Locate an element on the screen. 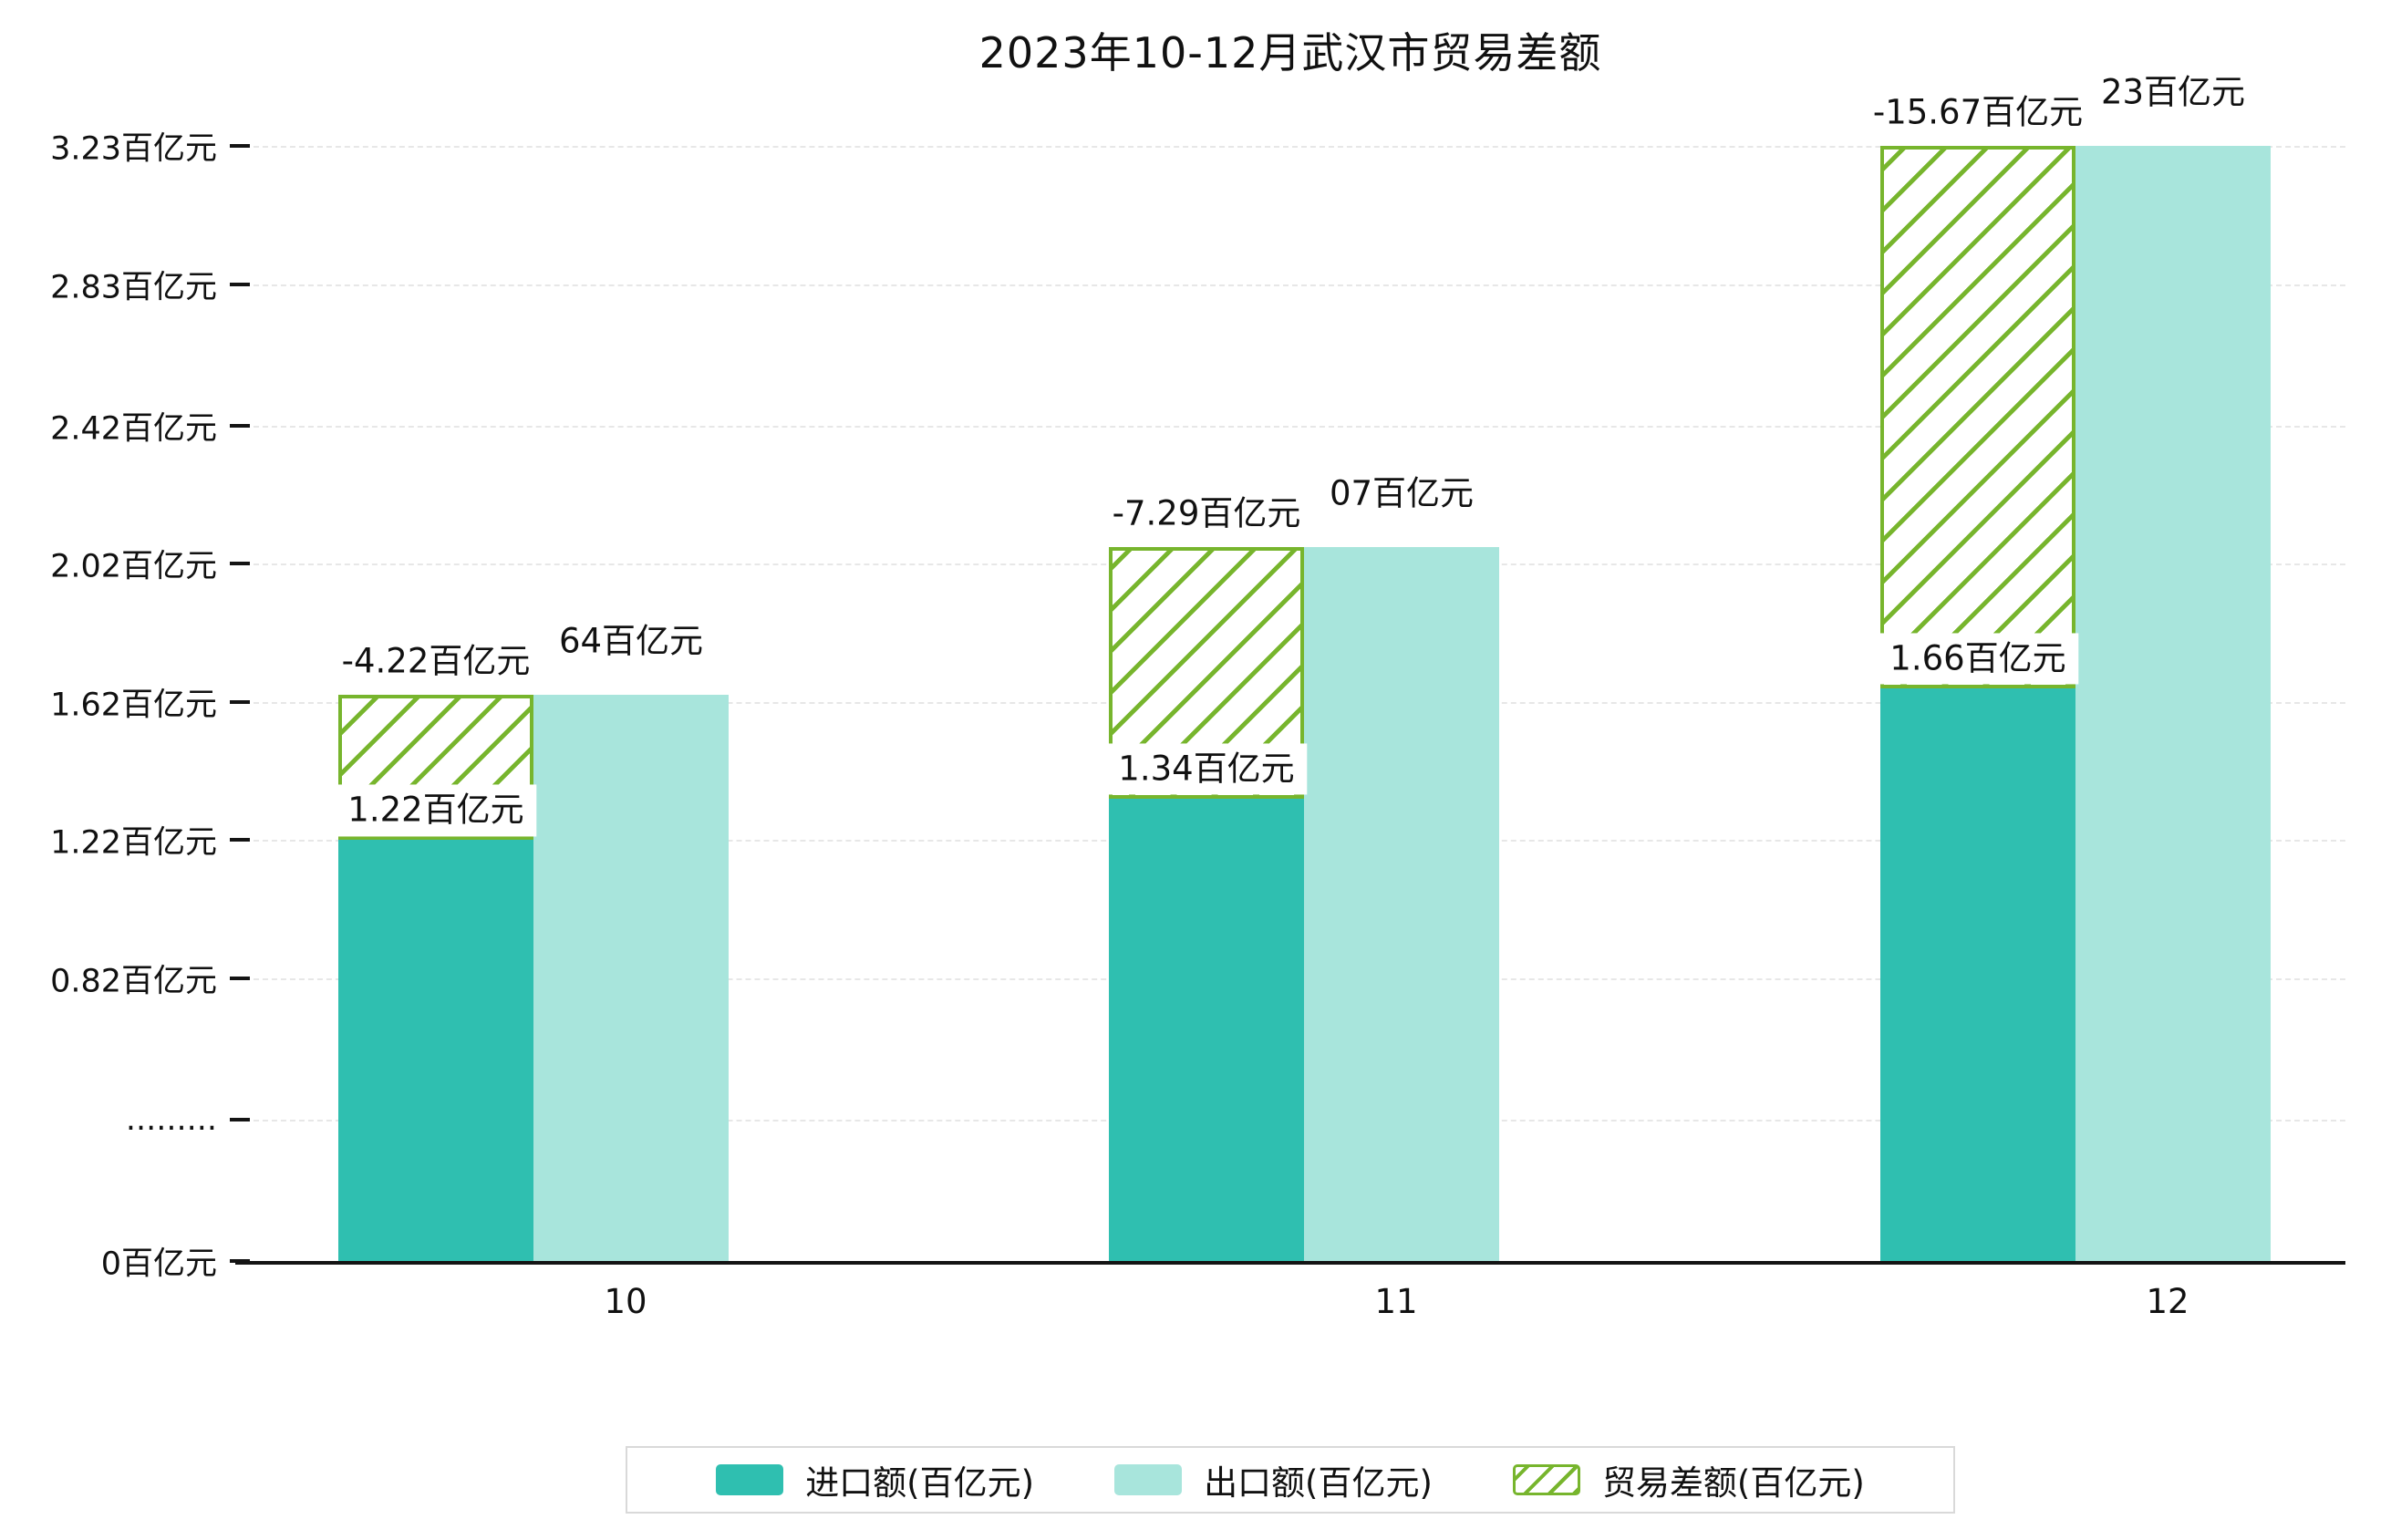 The image size is (2391, 1540). import-value-label: 1.34百亿元 is located at coordinates (1206, 769).